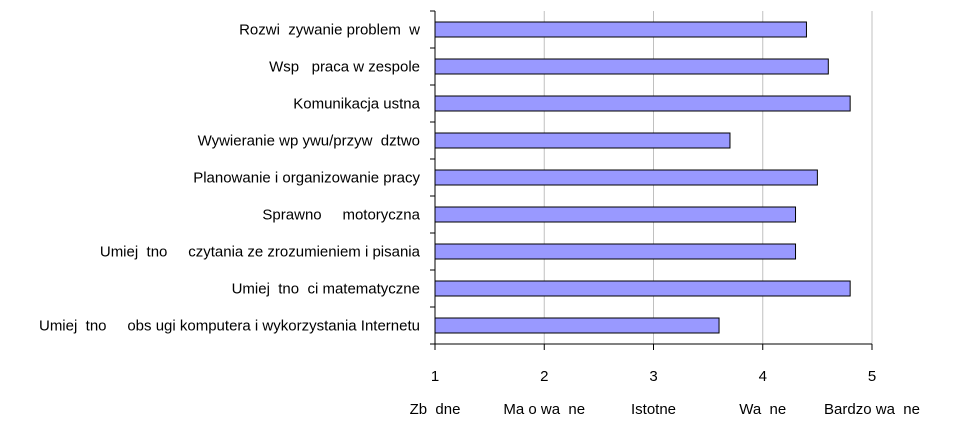 This screenshot has height=441, width=958. I want to click on x-scale-label: Zb dne, so click(435, 409).